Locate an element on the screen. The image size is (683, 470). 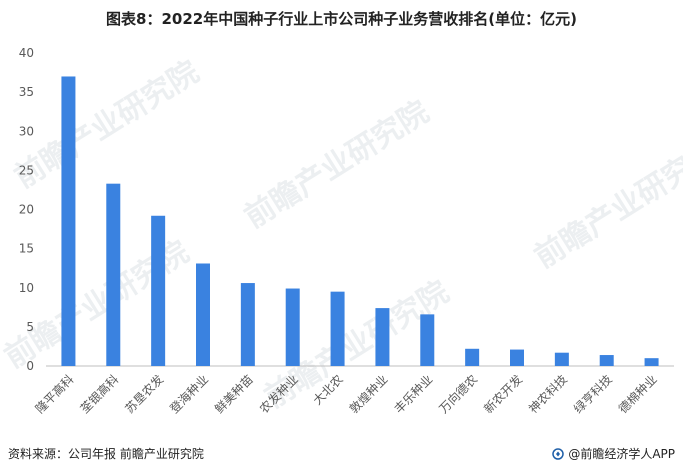
y-tick-label: 5 is located at coordinates (30, 327).